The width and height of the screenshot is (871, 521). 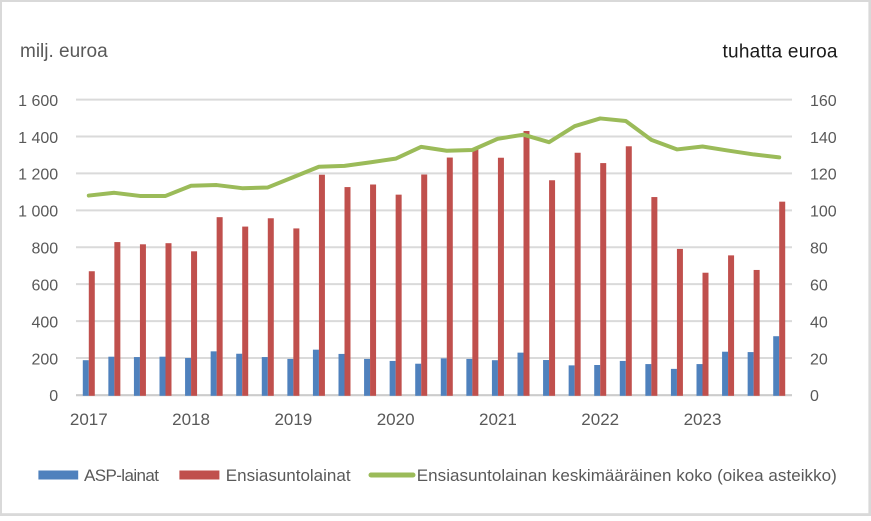 I want to click on svg-text: 2023, so click(x=703, y=419).